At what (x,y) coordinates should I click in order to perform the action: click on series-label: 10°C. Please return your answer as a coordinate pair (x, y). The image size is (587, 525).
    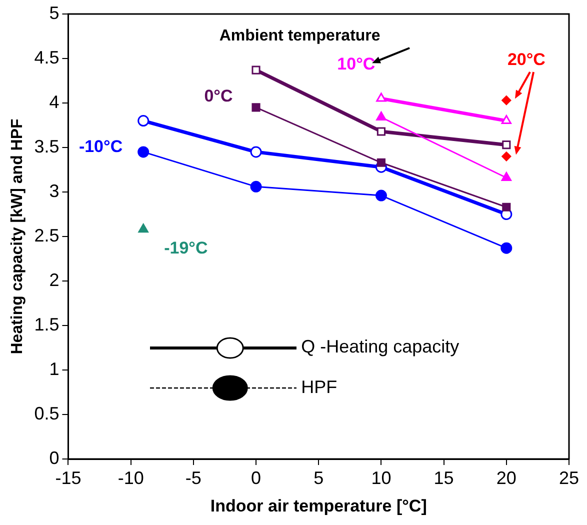
    Looking at the image, I should click on (356, 64).